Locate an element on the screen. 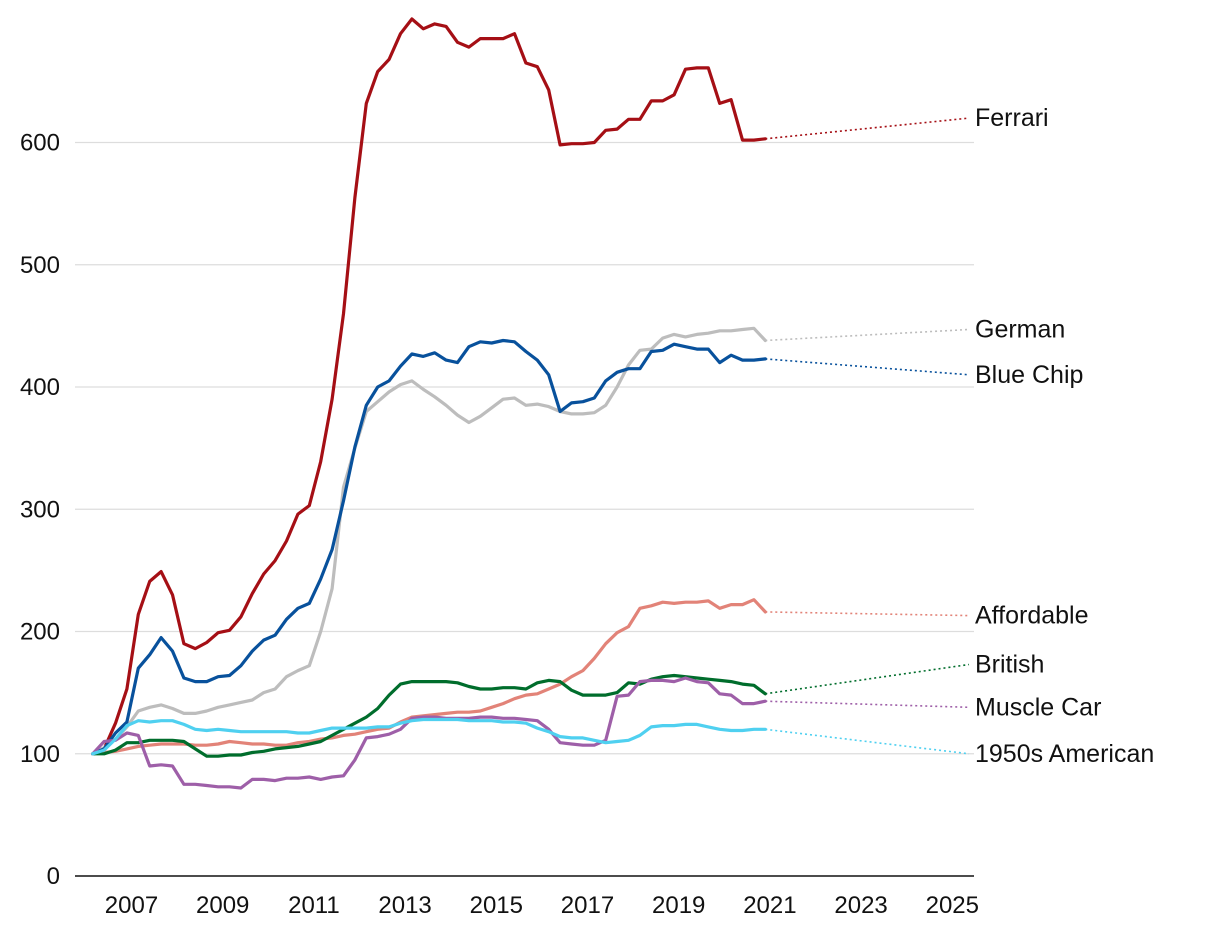 Image resolution: width=1220 pixels, height=934 pixels. x-tick-label-2009: 2009 is located at coordinates (222, 905).